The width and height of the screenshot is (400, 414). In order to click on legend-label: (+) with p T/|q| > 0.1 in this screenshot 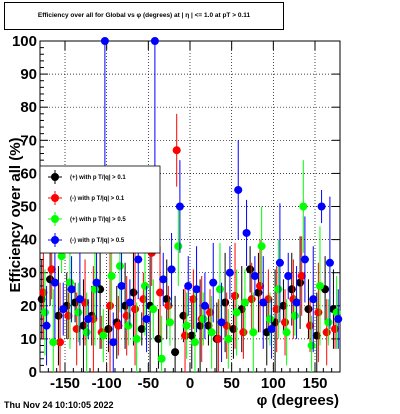, I will do `click(98, 178)`.